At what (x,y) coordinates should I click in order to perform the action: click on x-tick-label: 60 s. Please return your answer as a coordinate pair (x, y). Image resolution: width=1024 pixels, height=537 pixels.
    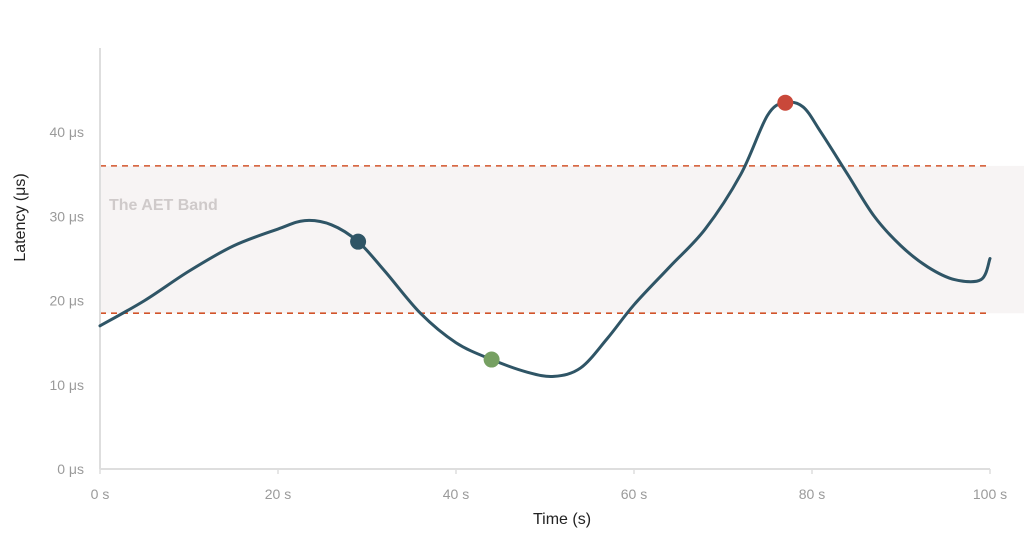
    Looking at the image, I should click on (634, 494).